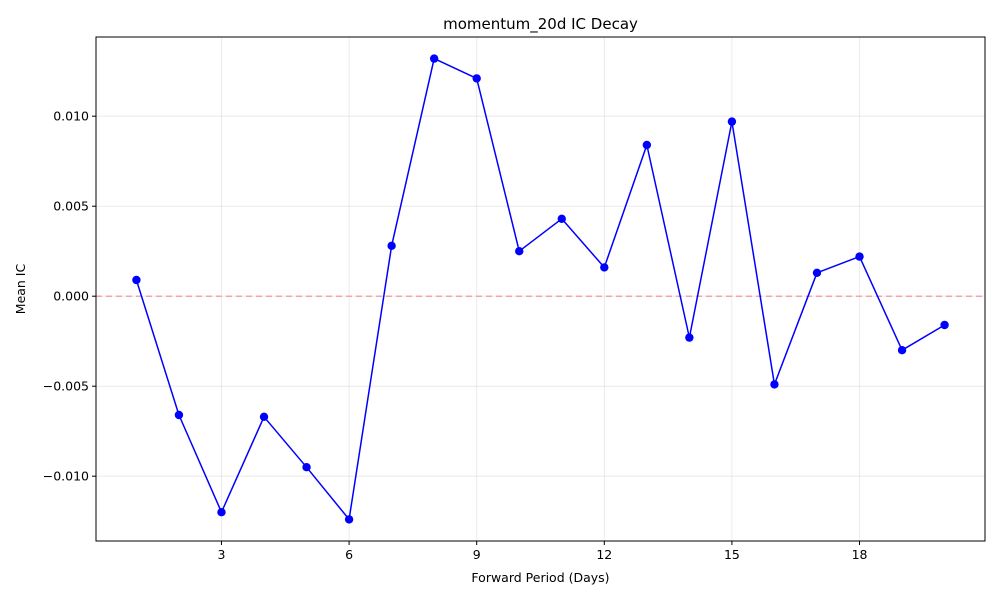  What do you see at coordinates (71, 116) in the screenshot?
I see `y-tick-label: 0.010` at bounding box center [71, 116].